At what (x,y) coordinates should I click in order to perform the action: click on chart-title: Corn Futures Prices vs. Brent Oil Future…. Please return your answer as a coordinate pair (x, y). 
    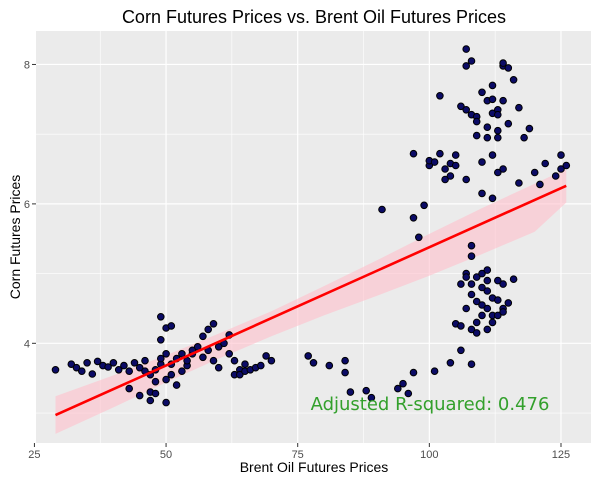
    Looking at the image, I should click on (314, 17).